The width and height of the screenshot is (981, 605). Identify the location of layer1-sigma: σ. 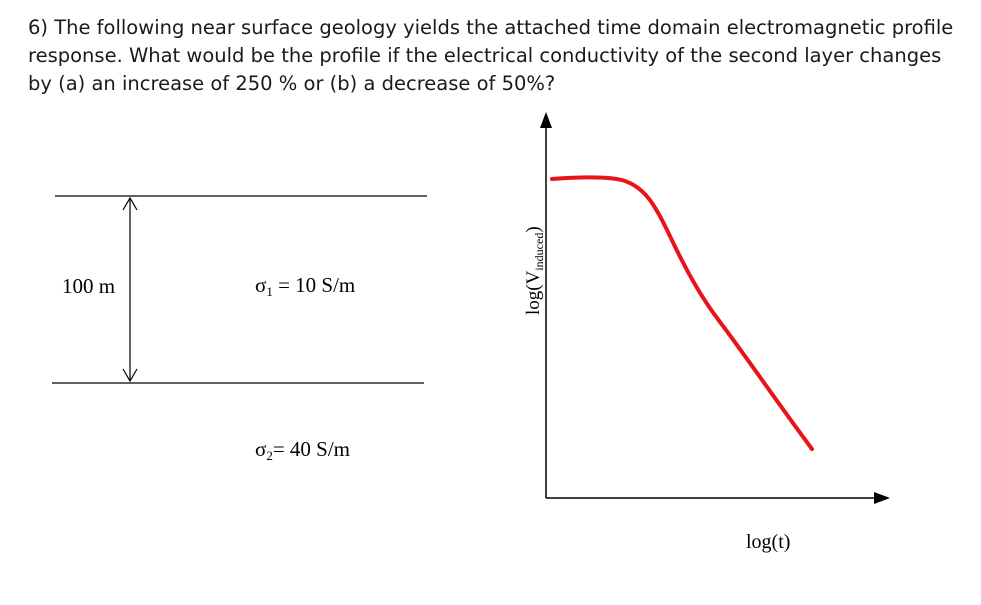
(260, 285).